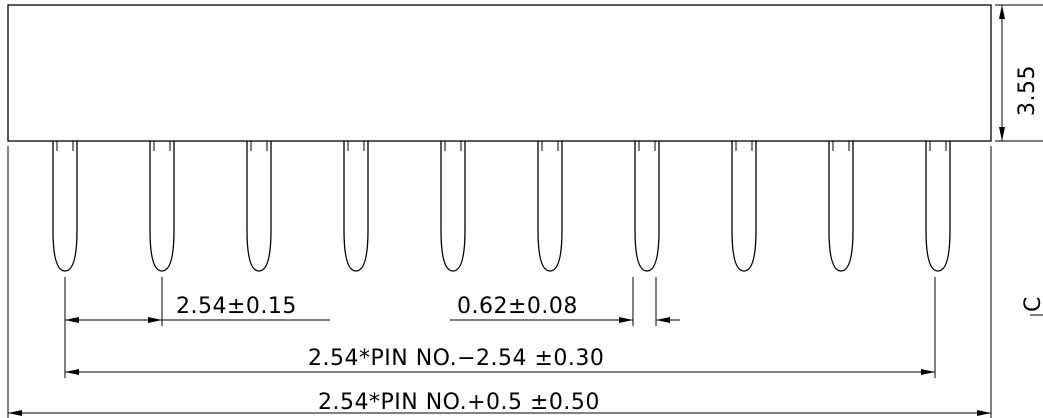  I want to click on outer-span-label: 2.54*PIN NO.+0.5 ±0.50, so click(459, 402).